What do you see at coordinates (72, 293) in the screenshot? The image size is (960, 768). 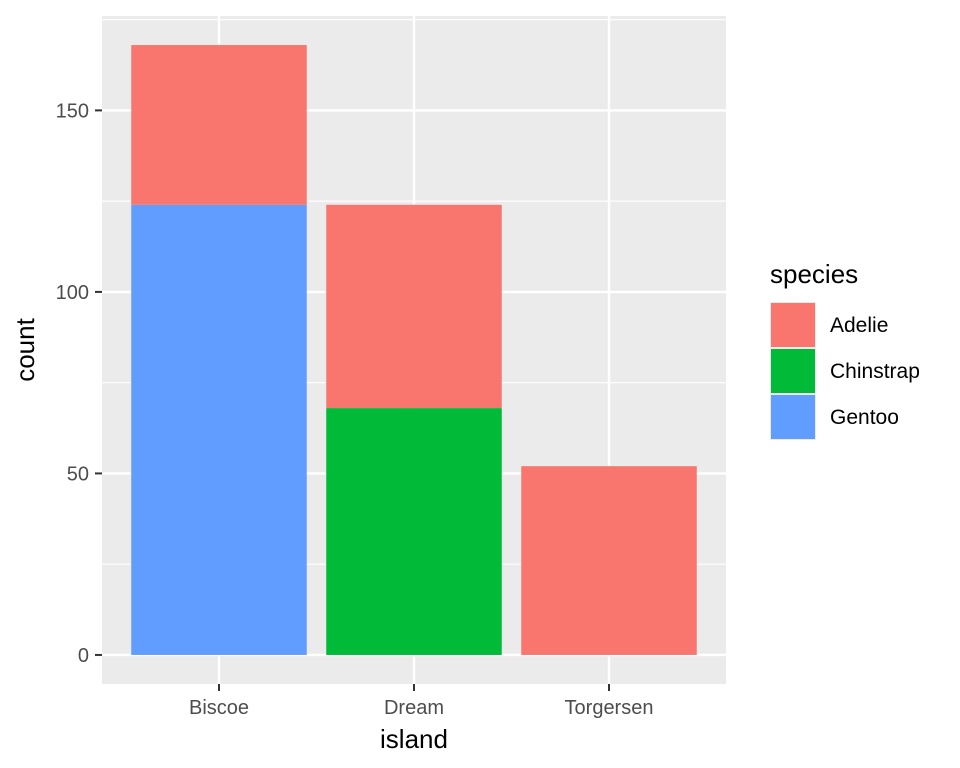 I see `y-tick-label: 100` at bounding box center [72, 293].